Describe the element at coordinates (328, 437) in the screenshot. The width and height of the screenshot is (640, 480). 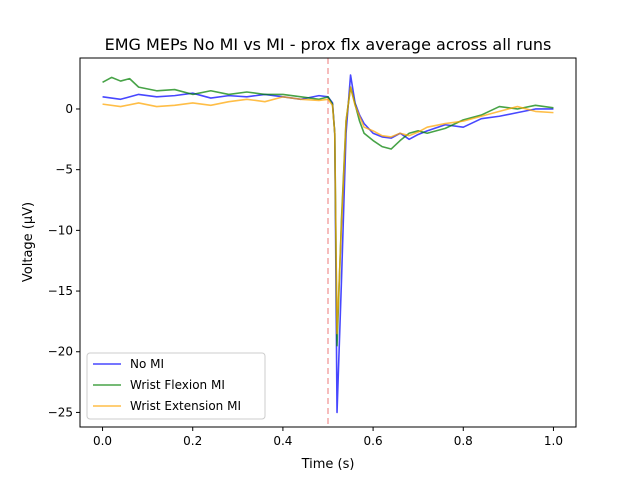
I see `x-axis: 0.0 0.2 0.4 0.6 0.8 1.0` at that location.